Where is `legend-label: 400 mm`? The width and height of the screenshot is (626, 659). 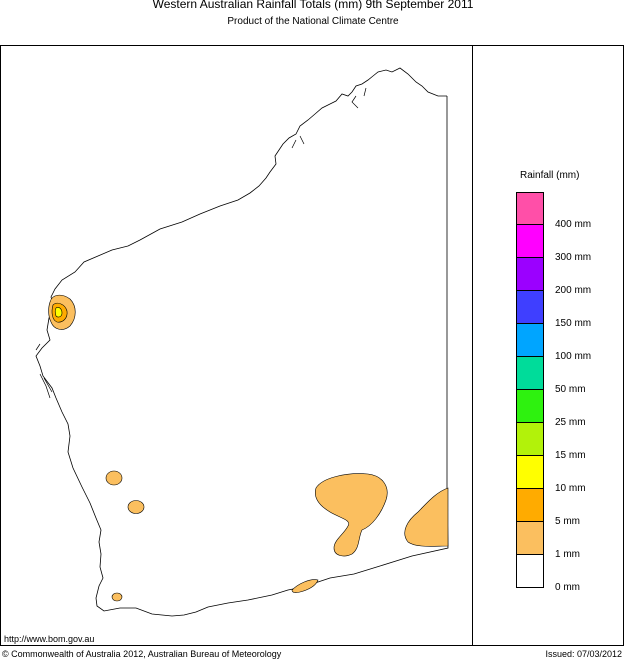 legend-label: 400 mm is located at coordinates (573, 224).